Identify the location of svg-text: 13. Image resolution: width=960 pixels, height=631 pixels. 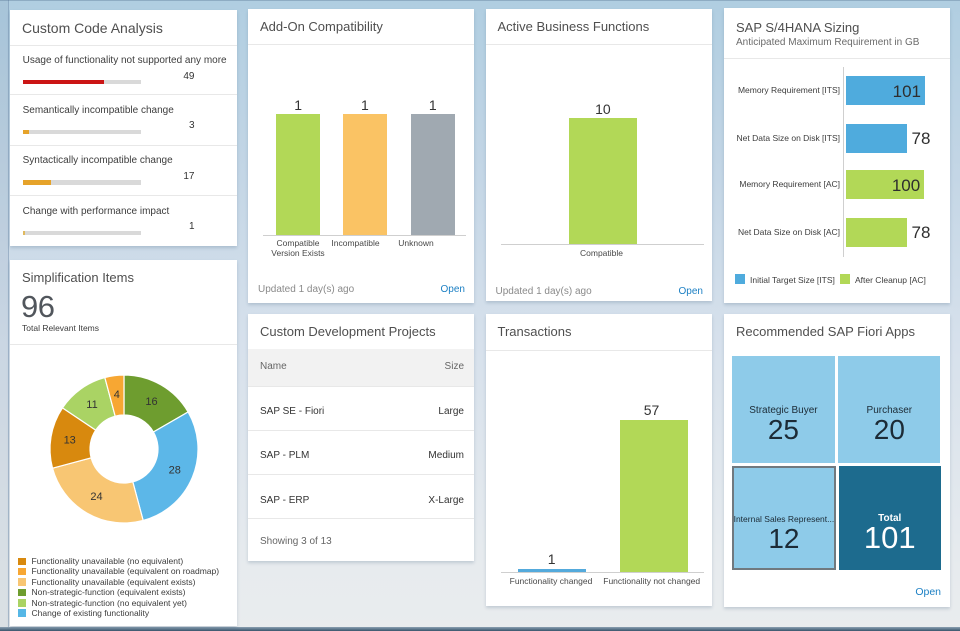
(70, 441).